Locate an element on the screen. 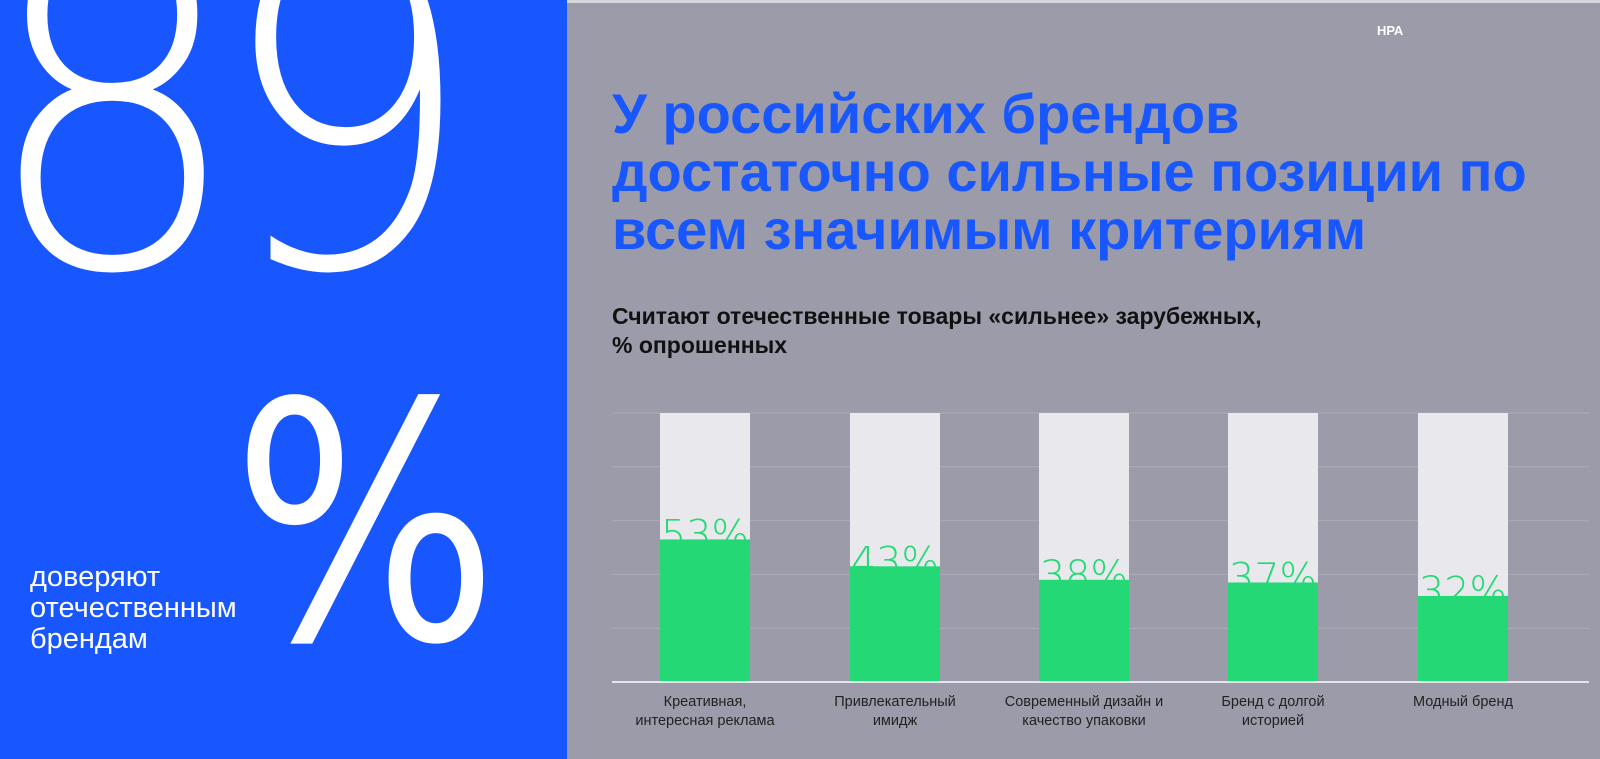  category-label: Креативная, интересная реклама is located at coordinates (705, 712).